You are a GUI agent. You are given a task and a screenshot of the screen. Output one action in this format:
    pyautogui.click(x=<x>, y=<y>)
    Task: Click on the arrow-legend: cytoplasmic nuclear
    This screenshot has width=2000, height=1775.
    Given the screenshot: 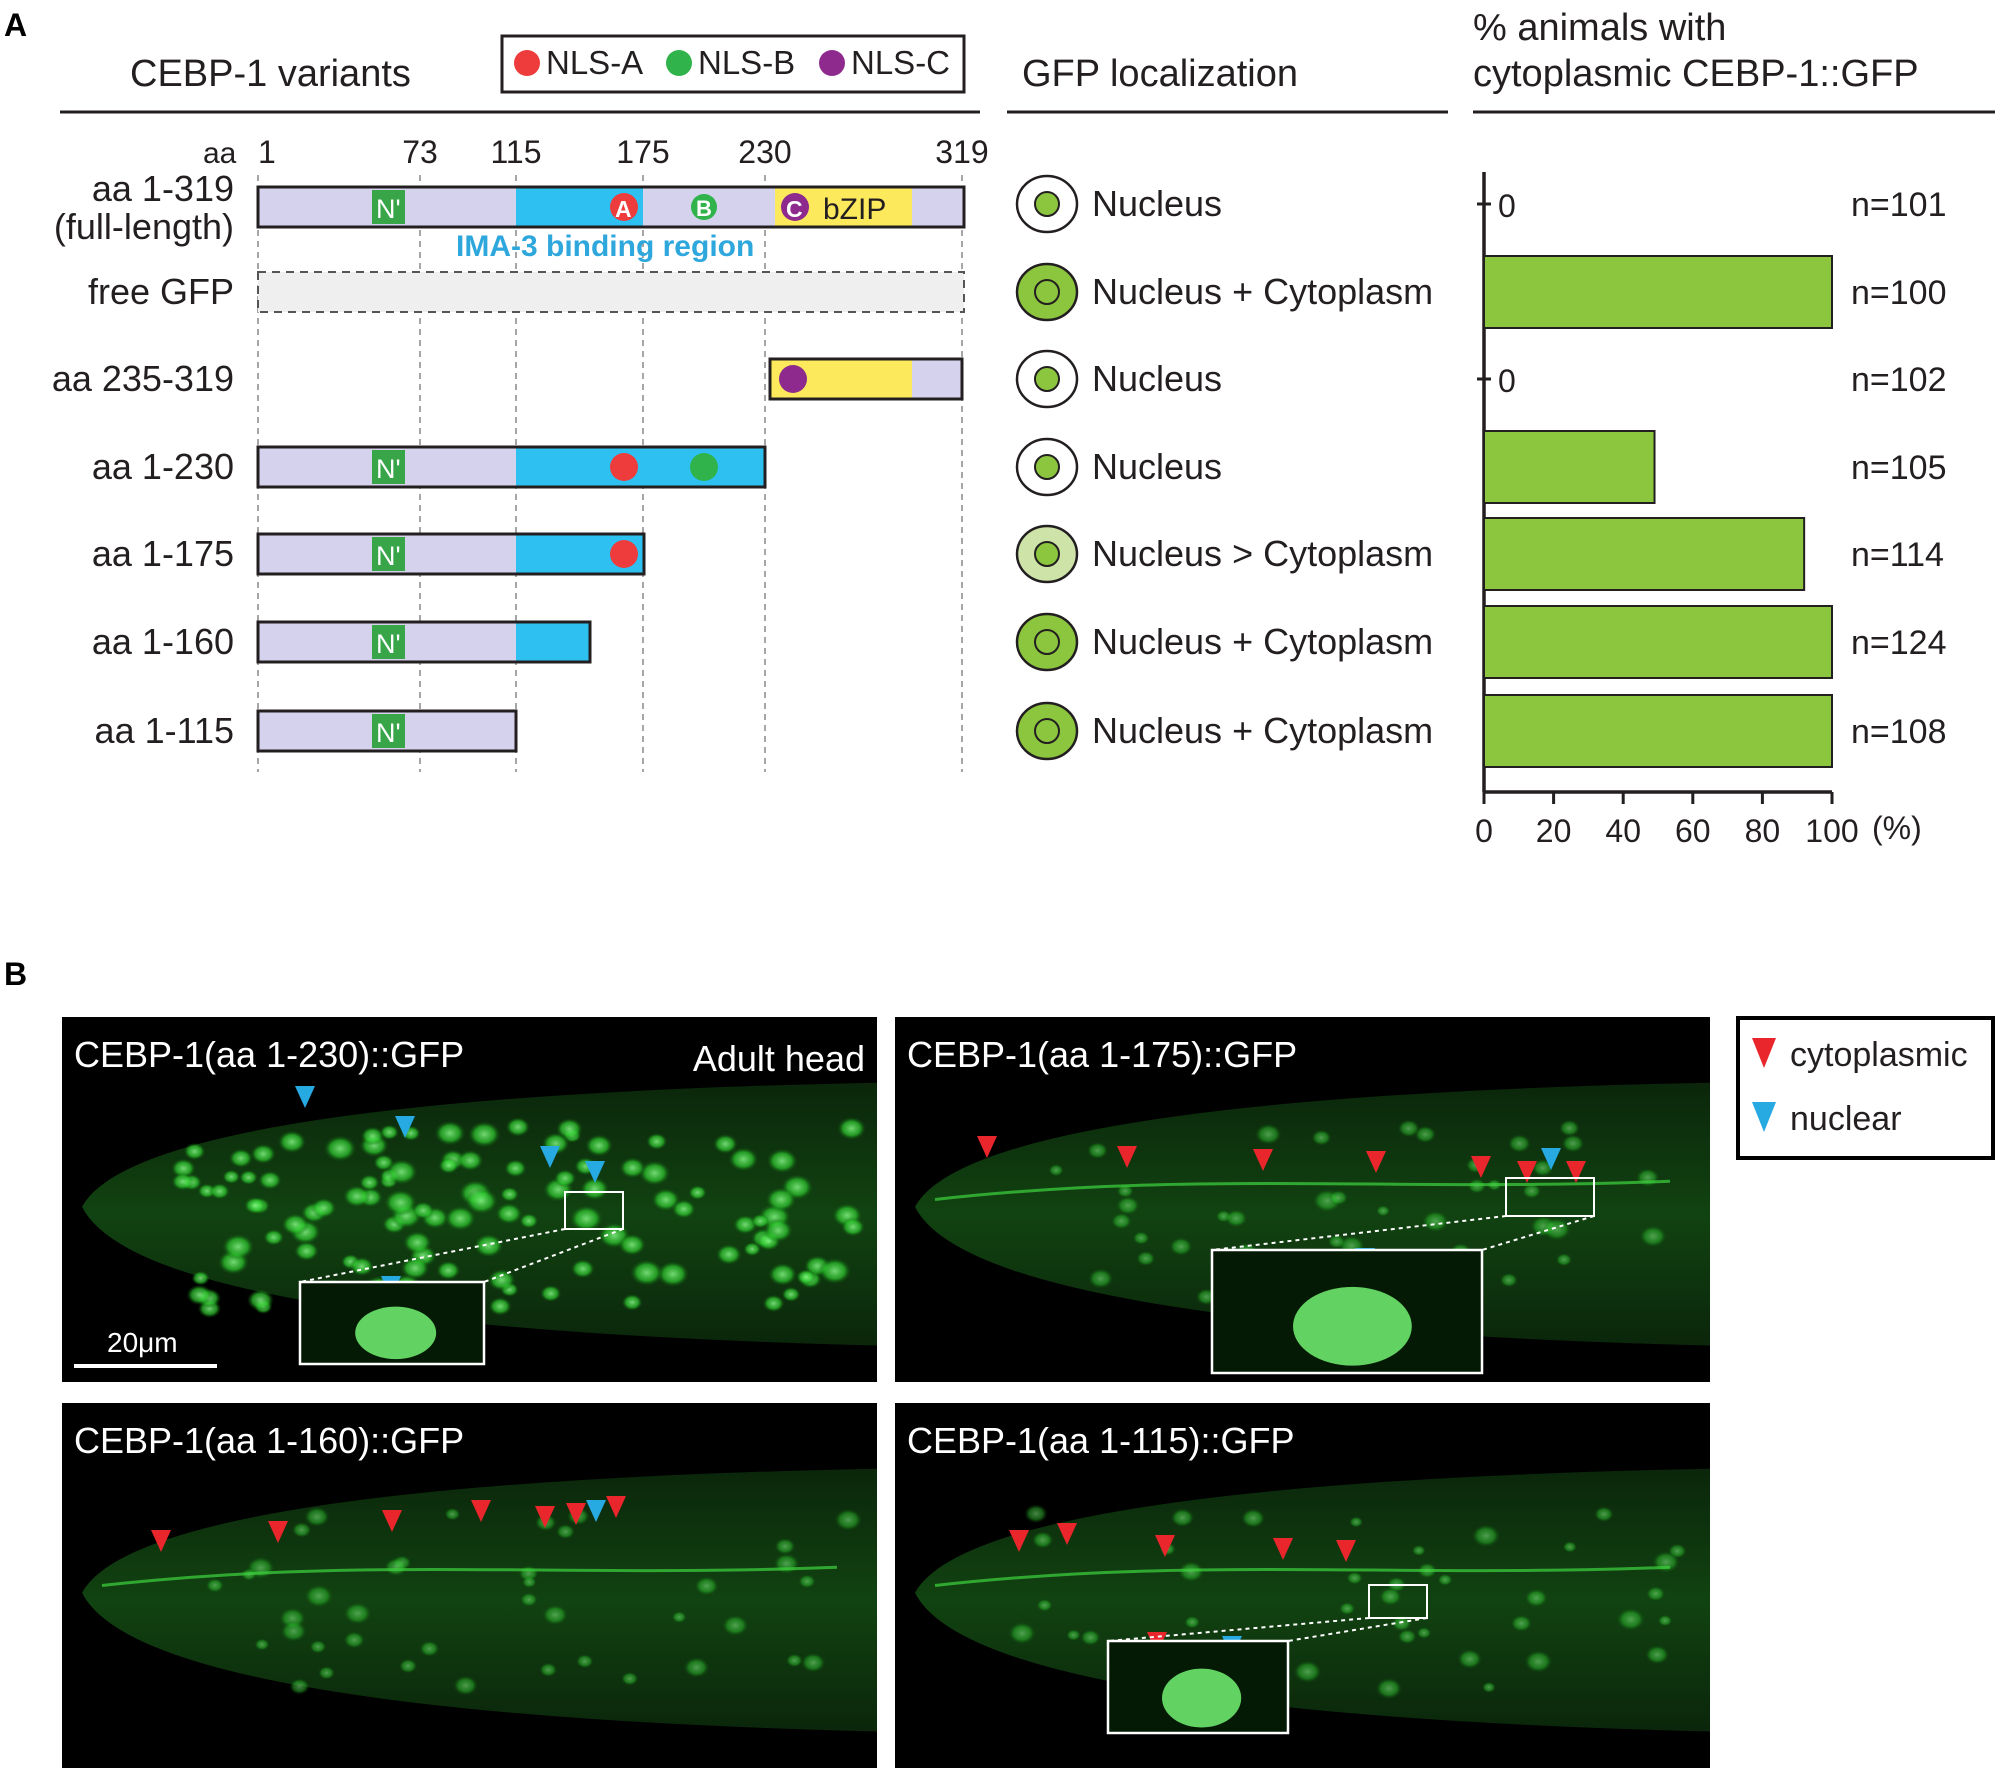 What is the action you would take?
    pyautogui.click(x=1865, y=1088)
    